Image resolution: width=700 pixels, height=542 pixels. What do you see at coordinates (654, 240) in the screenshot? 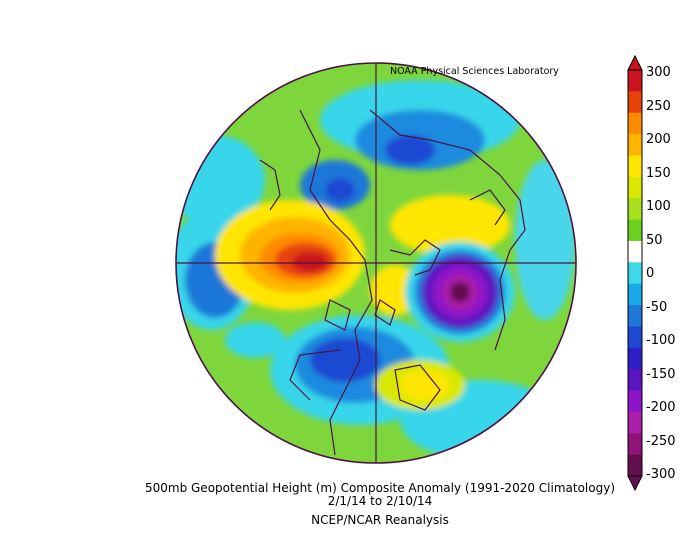
I see `colorbar-tick-label: 50` at bounding box center [654, 240].